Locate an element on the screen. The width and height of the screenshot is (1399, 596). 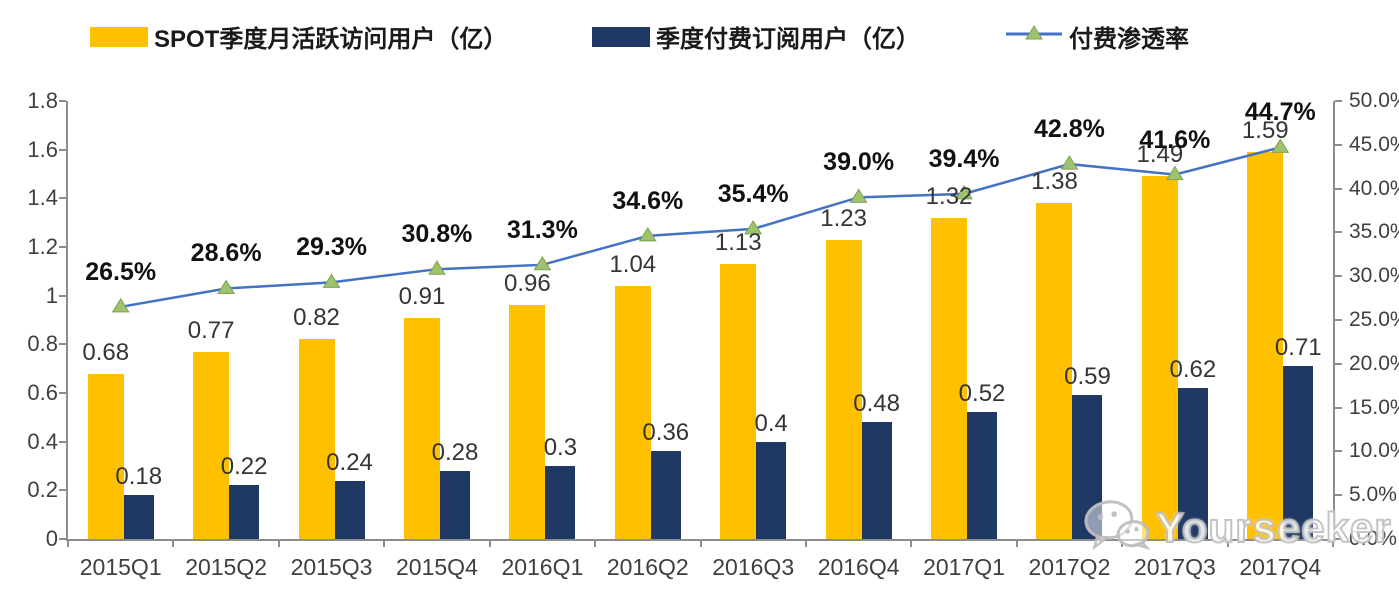
bar-mau-value-label: 0.68 is located at coordinates (106, 352).